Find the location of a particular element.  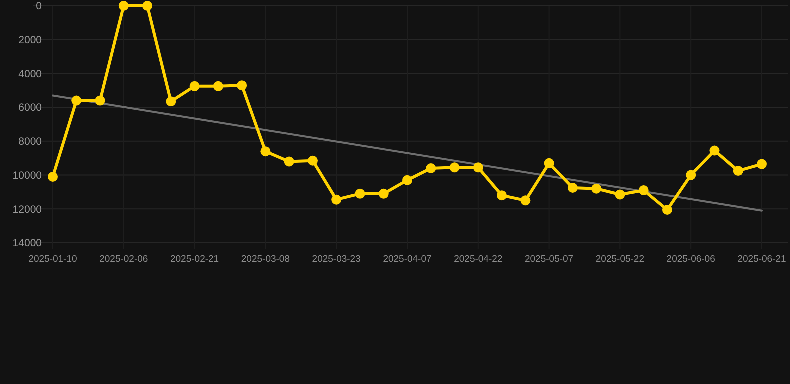

y-tick-label: 4000 is located at coordinates (30, 74).